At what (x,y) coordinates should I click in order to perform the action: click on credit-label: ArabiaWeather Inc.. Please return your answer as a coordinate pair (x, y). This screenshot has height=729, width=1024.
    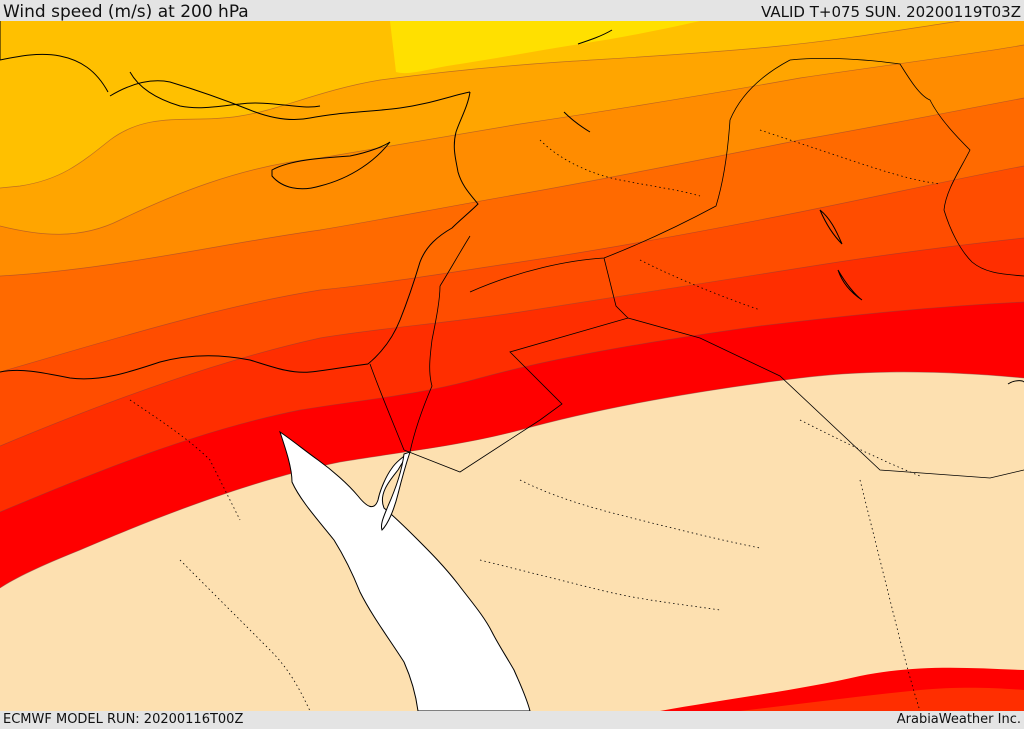
    Looking at the image, I should click on (958, 719).